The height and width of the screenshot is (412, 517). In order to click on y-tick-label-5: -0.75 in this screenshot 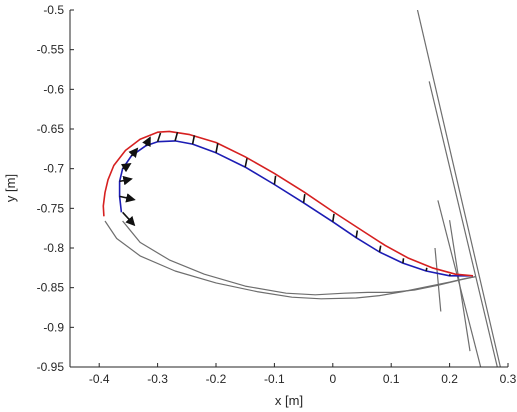, I will do `click(51, 208)`.